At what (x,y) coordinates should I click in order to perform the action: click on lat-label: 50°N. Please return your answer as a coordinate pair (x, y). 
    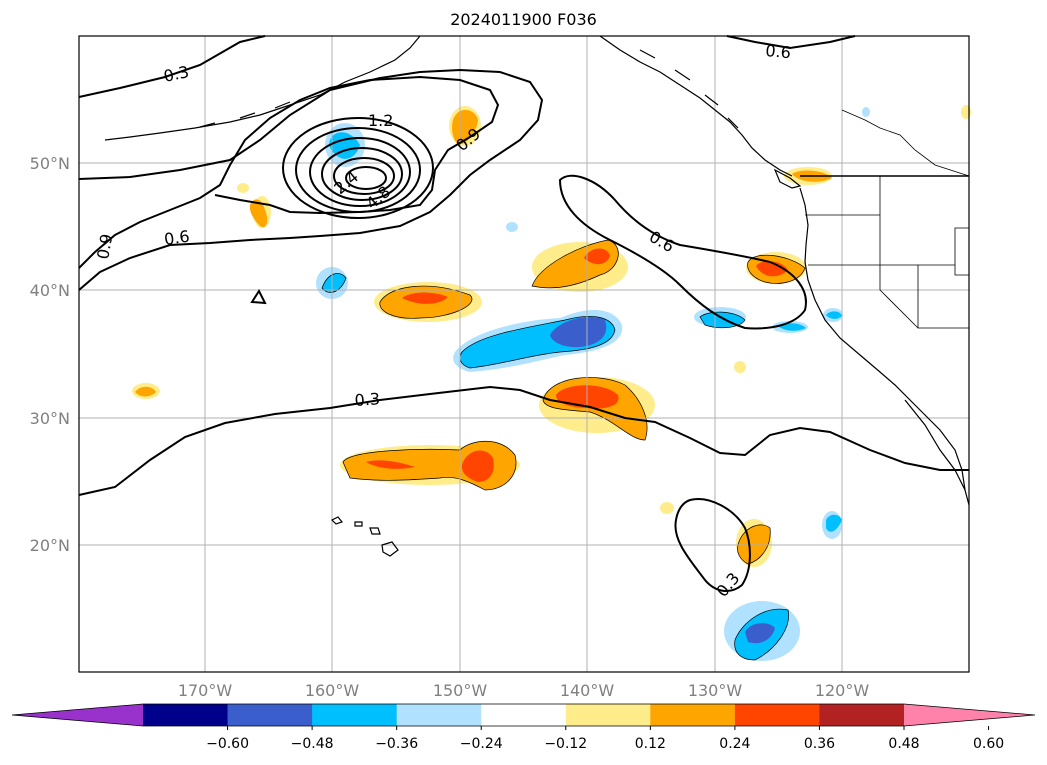
    Looking at the image, I should click on (50, 163).